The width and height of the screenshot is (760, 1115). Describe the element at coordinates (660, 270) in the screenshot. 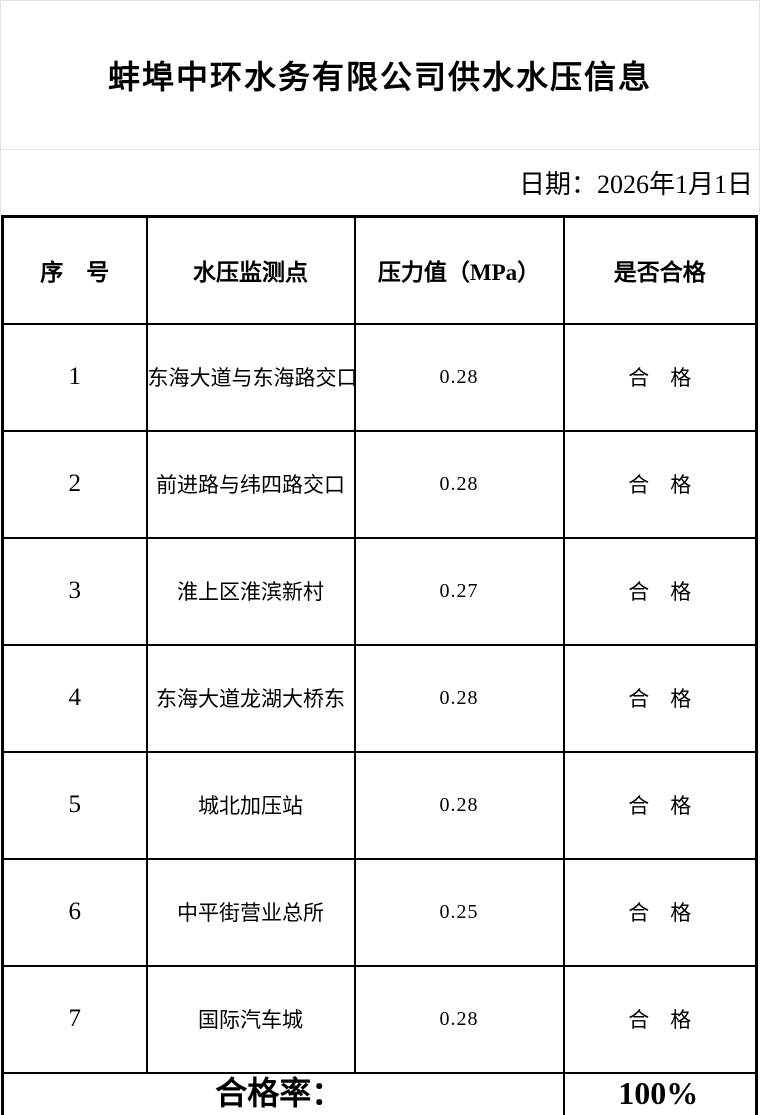

I see `header-qualified: 是否合格` at that location.